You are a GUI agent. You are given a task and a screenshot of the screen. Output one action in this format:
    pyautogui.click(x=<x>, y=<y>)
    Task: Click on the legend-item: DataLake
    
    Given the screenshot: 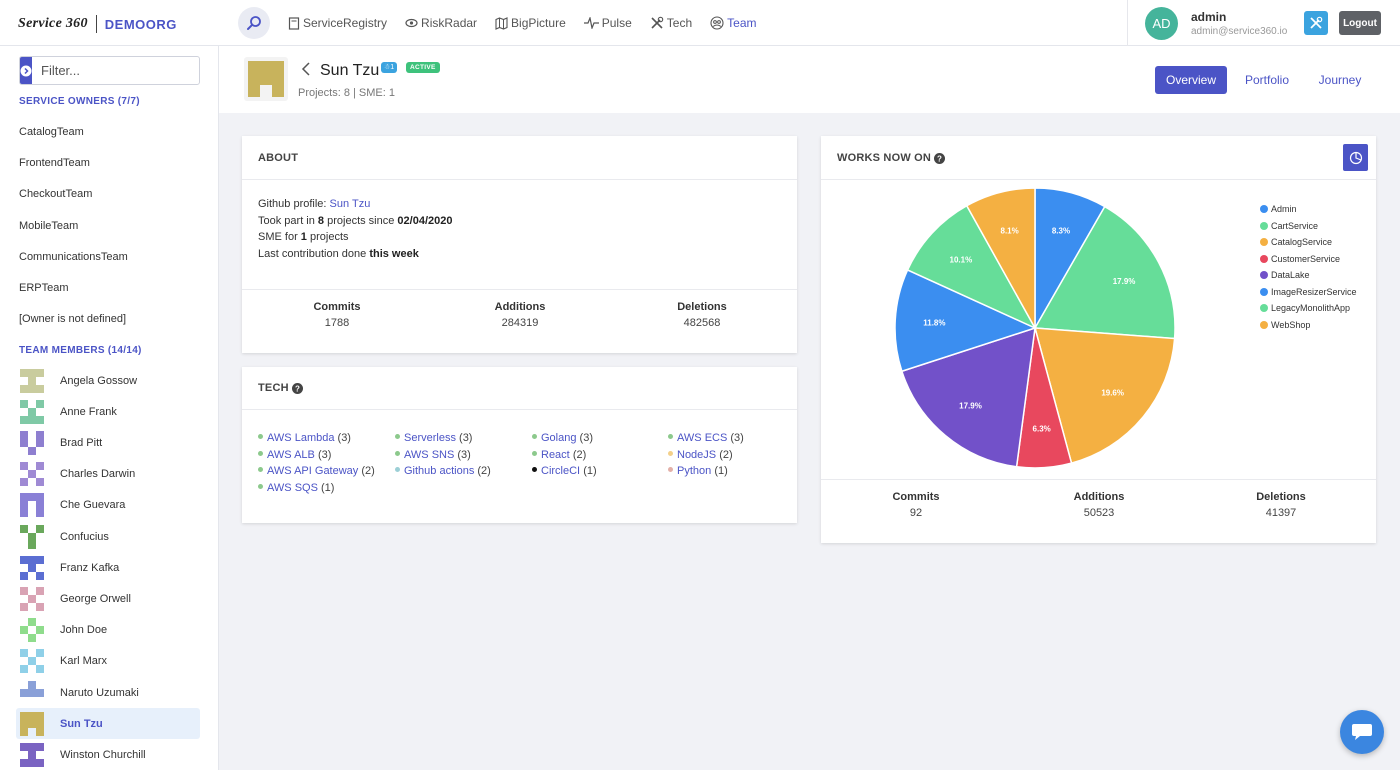 What is the action you would take?
    pyautogui.click(x=1308, y=275)
    